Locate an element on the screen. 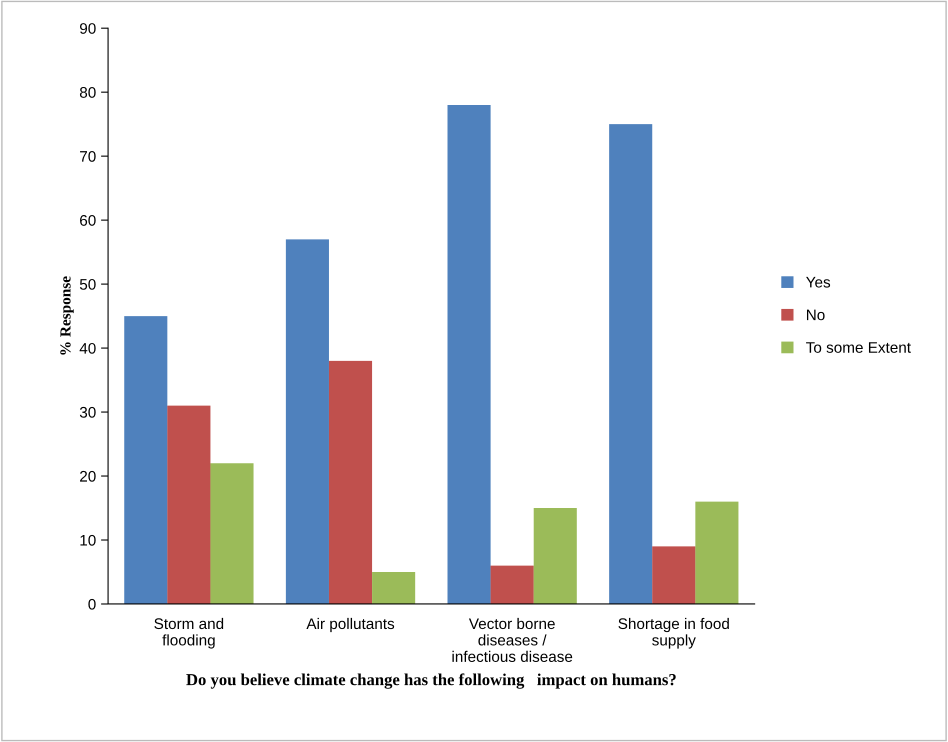 Image resolution: width=948 pixels, height=742 pixels. x-tick-label: Air pollutants is located at coordinates (350, 625).